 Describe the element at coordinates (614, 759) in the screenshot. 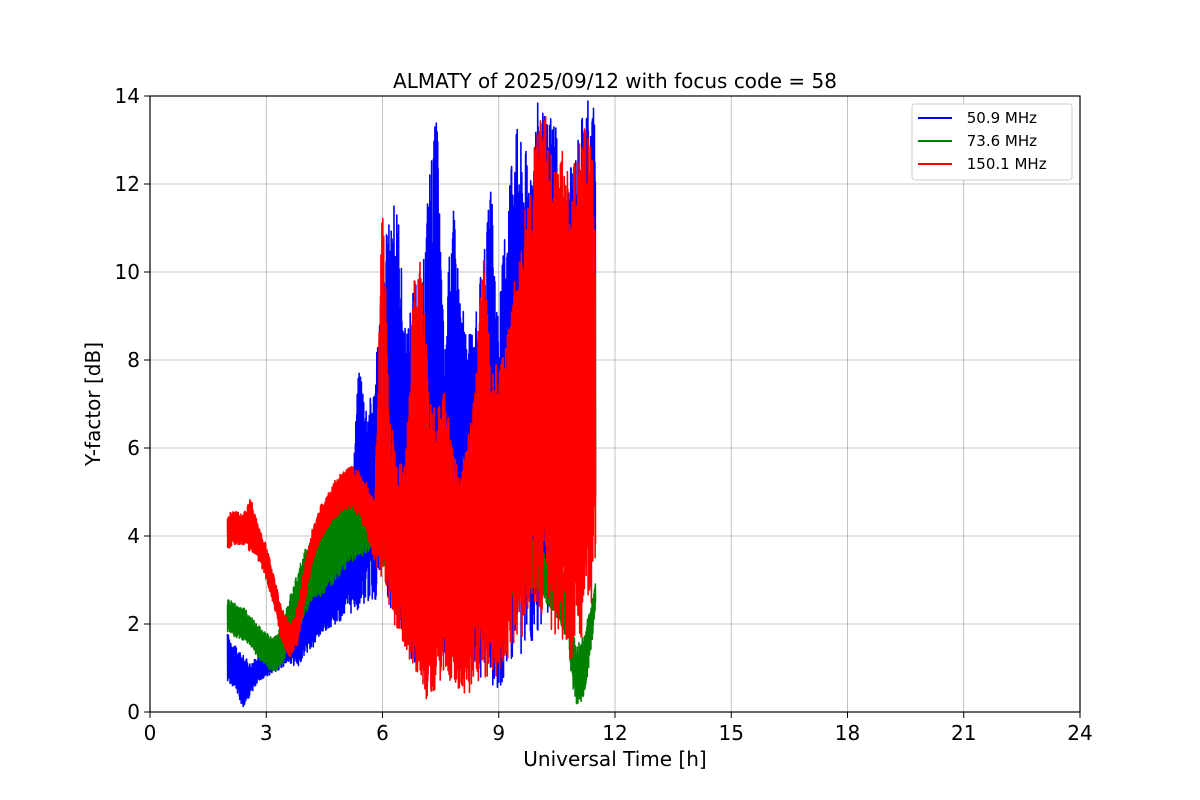

I see `x-axis-label: Universal Time [h]` at that location.